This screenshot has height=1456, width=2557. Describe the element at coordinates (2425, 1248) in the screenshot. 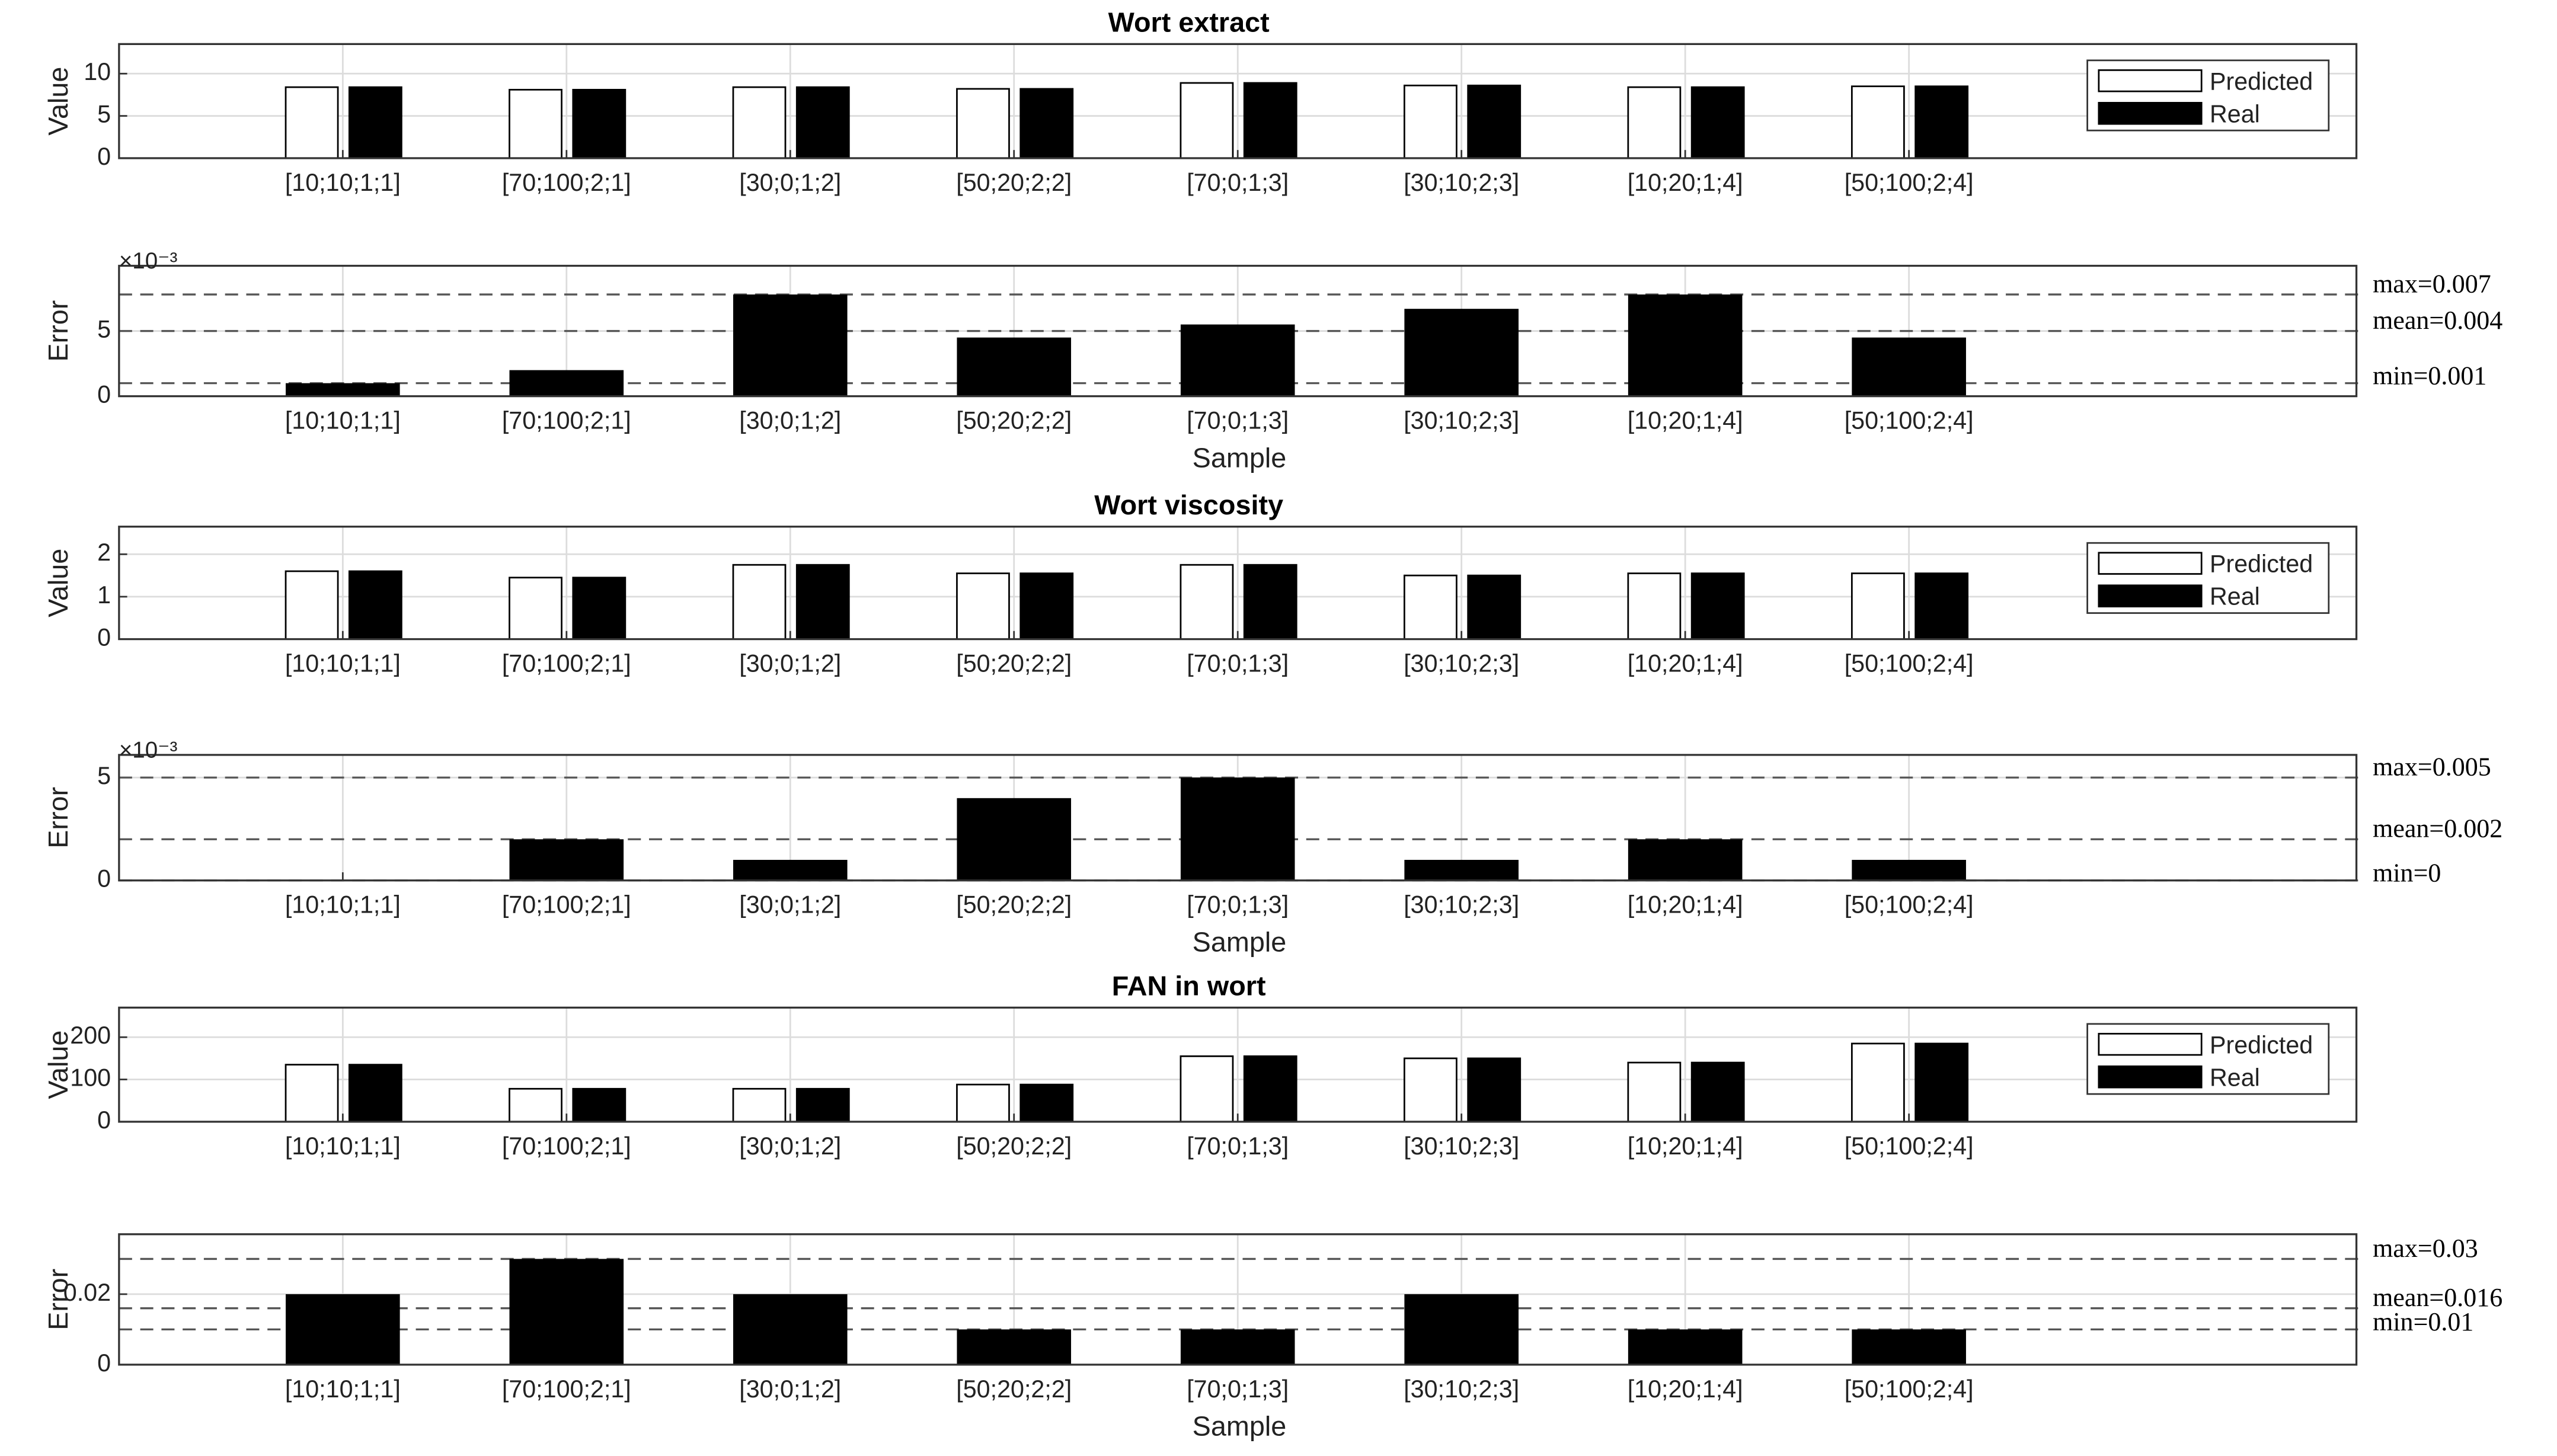

I see `reference-label: max=0.03` at that location.